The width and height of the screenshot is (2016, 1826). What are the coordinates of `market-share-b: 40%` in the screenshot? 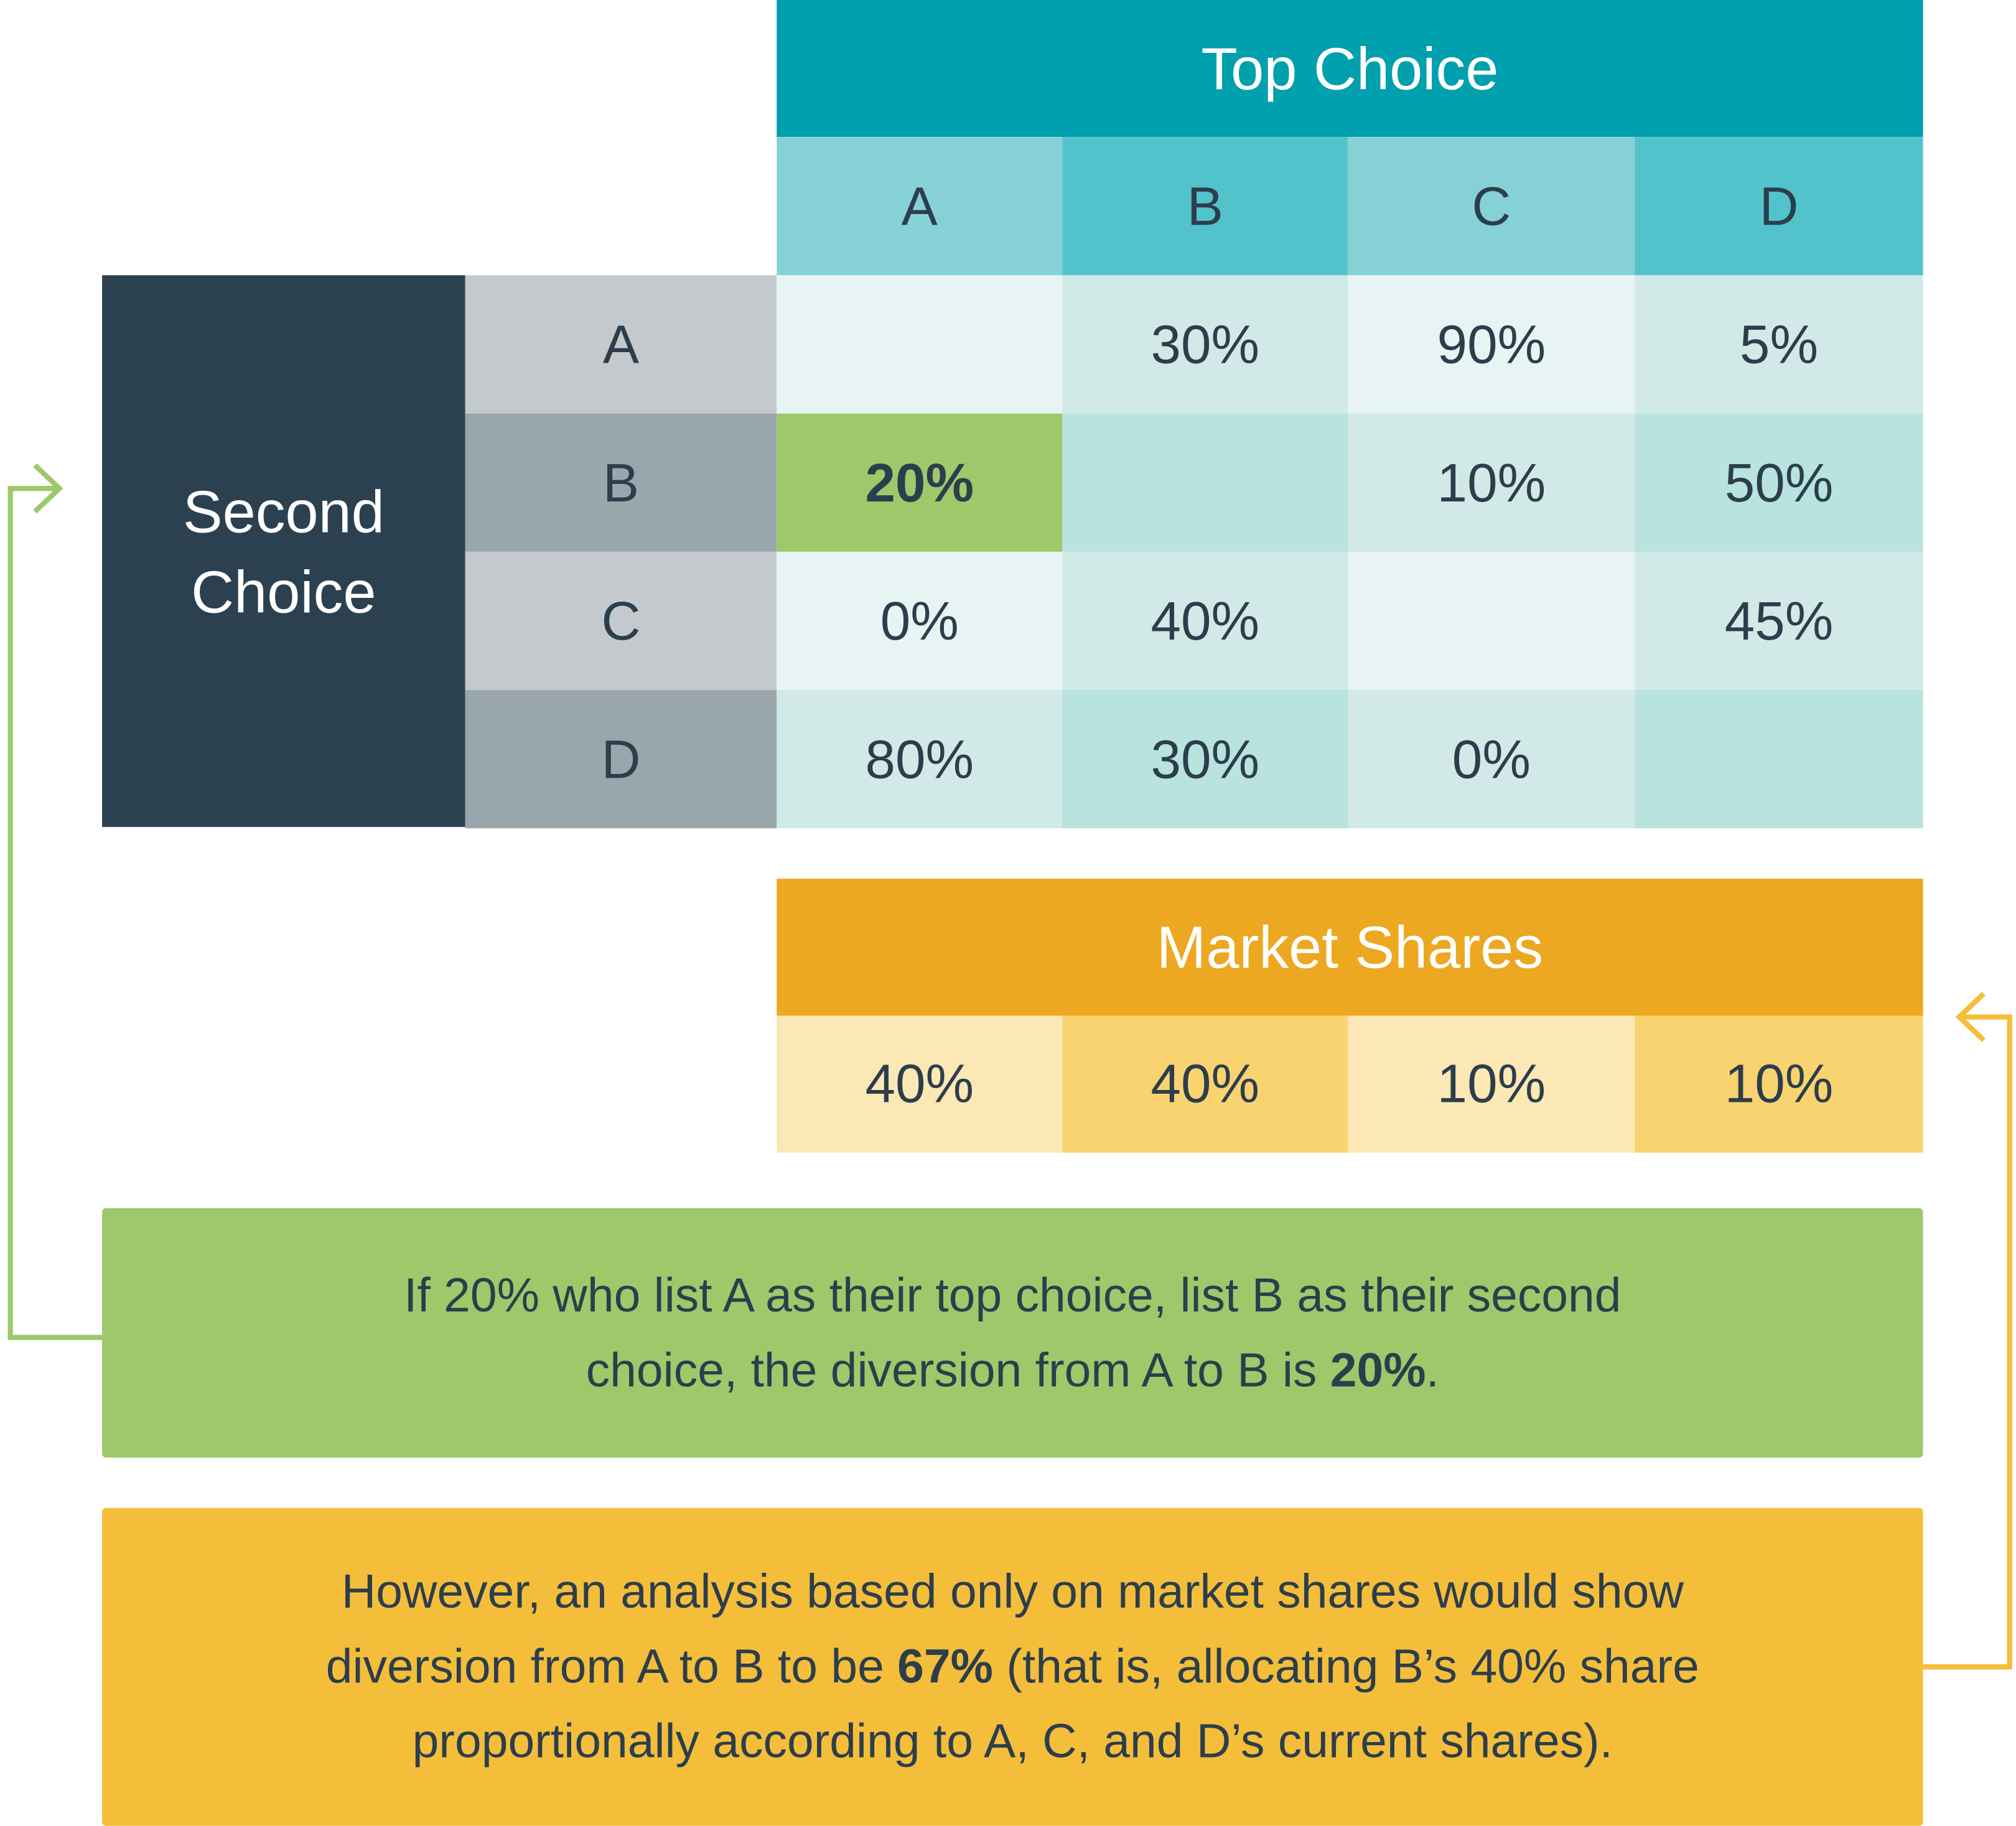 It's located at (1205, 1084).